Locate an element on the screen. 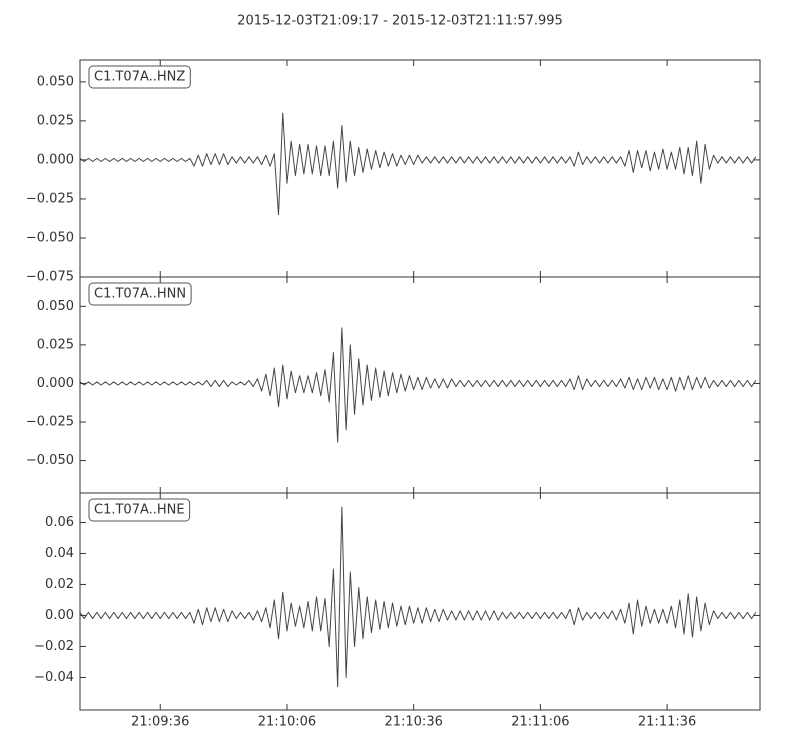 The height and width of the screenshot is (750, 800). x-tick-label: 21:10:06 is located at coordinates (287, 722).